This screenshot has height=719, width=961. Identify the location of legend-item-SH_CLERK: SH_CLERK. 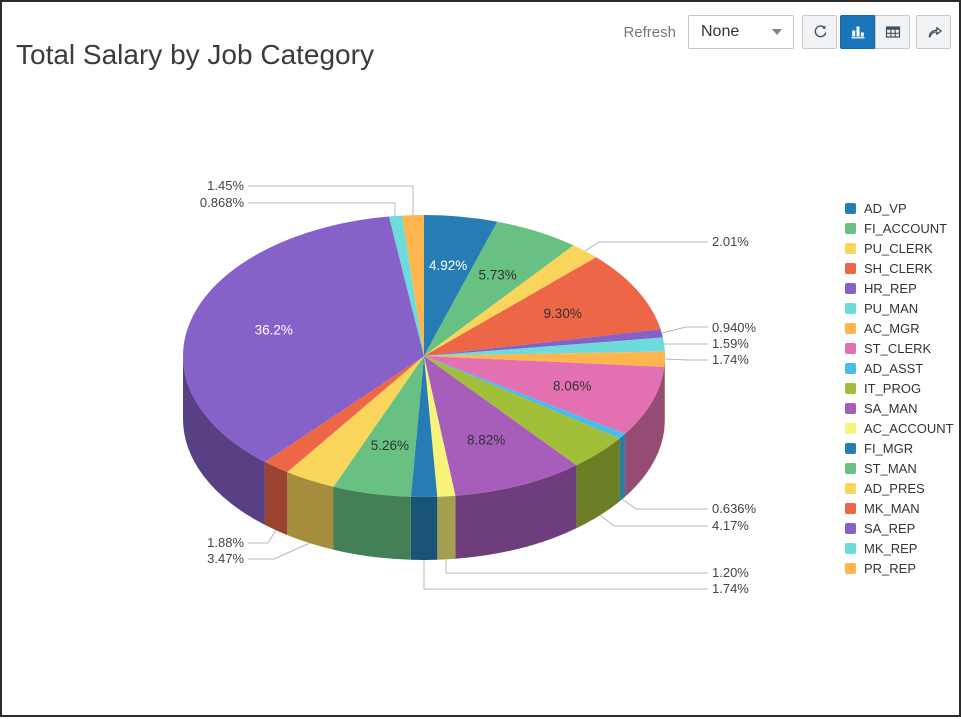
(899, 268).